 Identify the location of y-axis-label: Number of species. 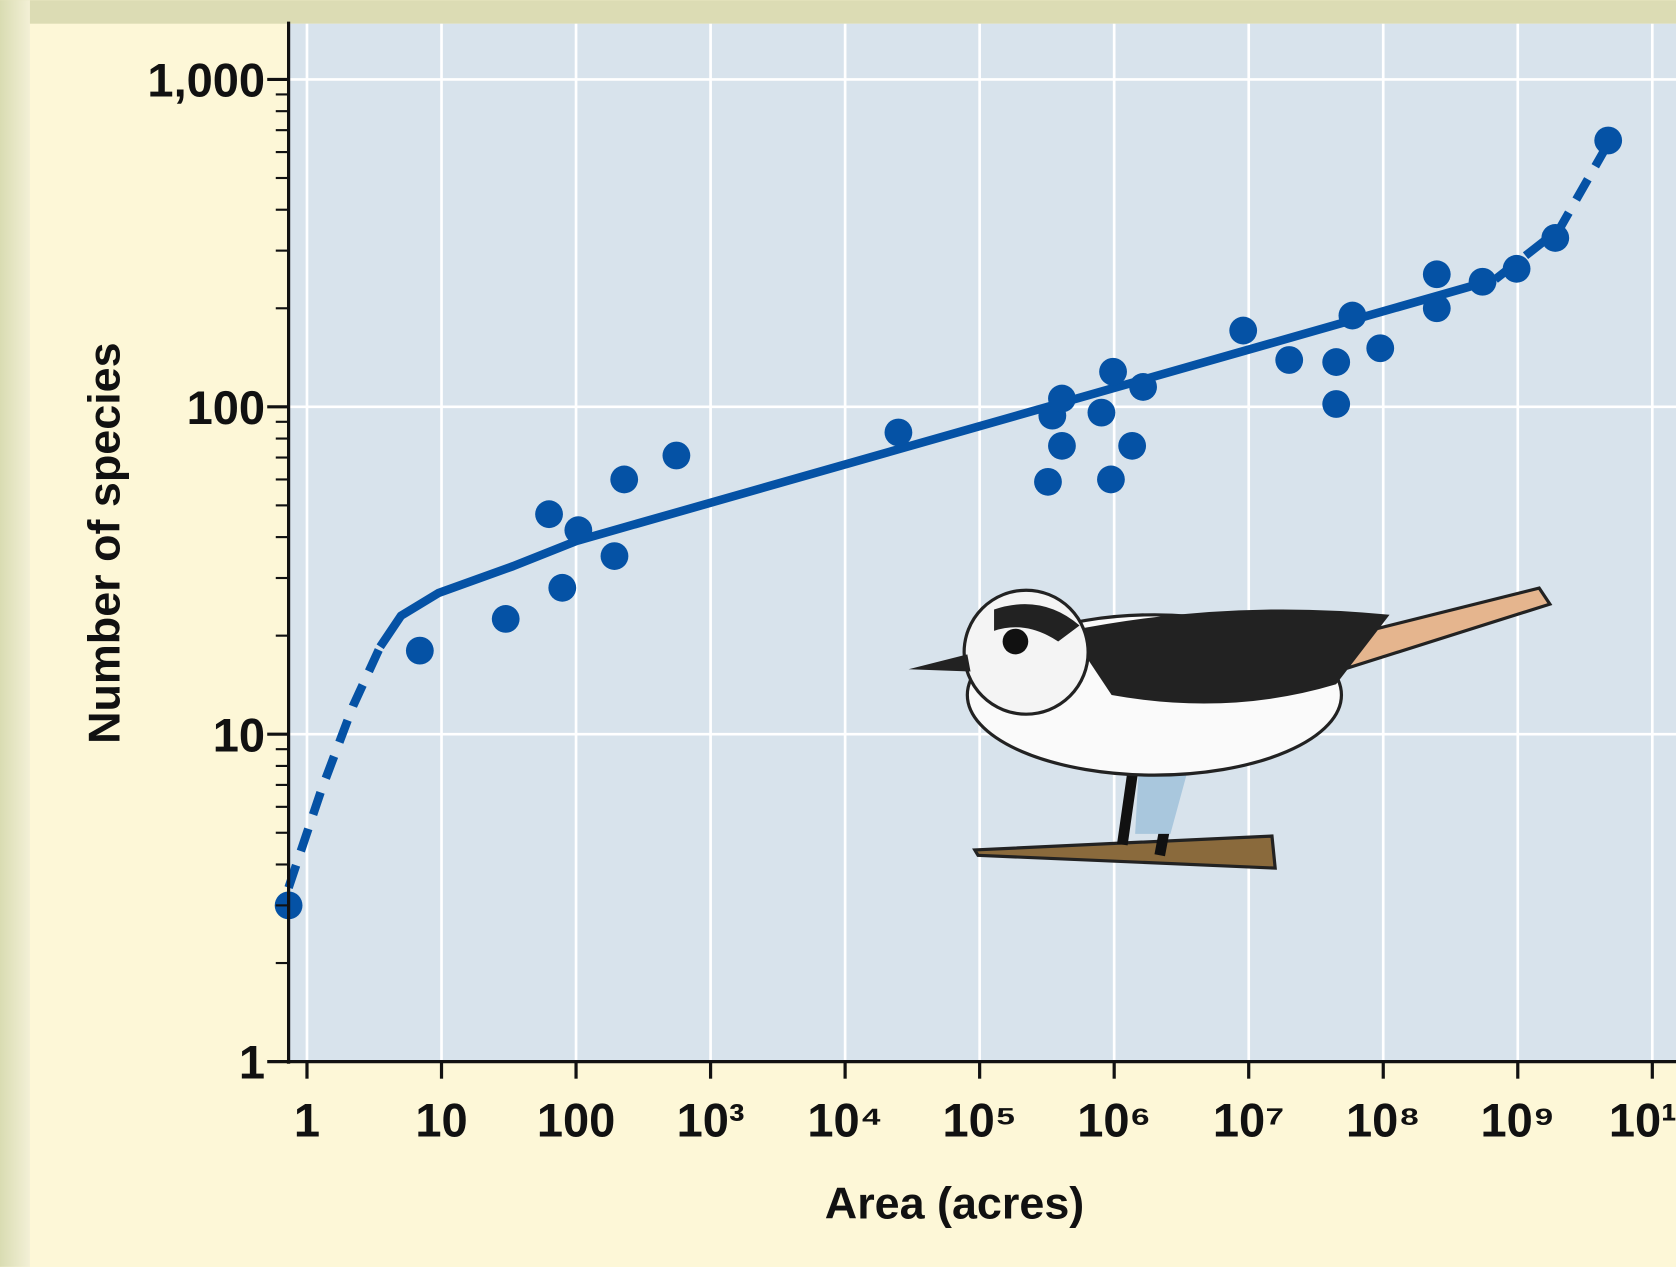
(104, 543).